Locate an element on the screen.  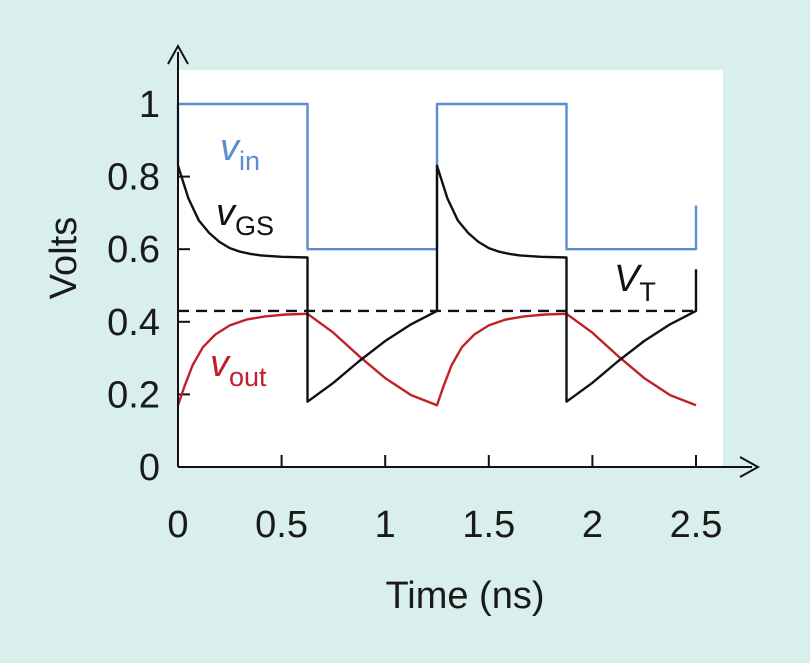
label-vin: vin is located at coordinates (240, 151).